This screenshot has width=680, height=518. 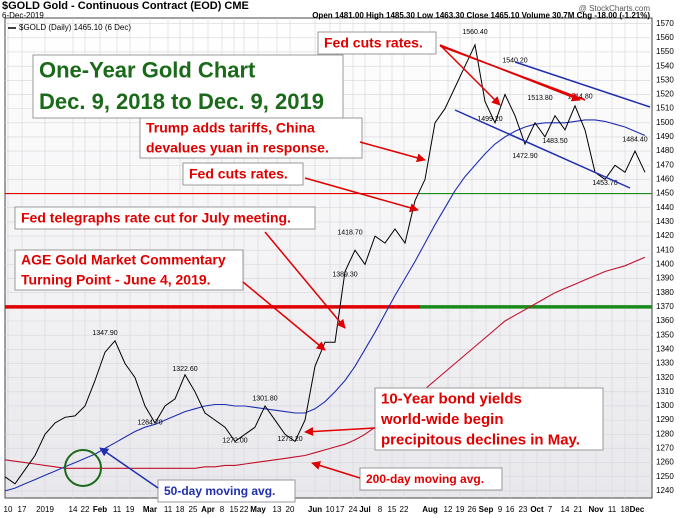 I want to click on x-tick-label: 7, so click(x=550, y=509).